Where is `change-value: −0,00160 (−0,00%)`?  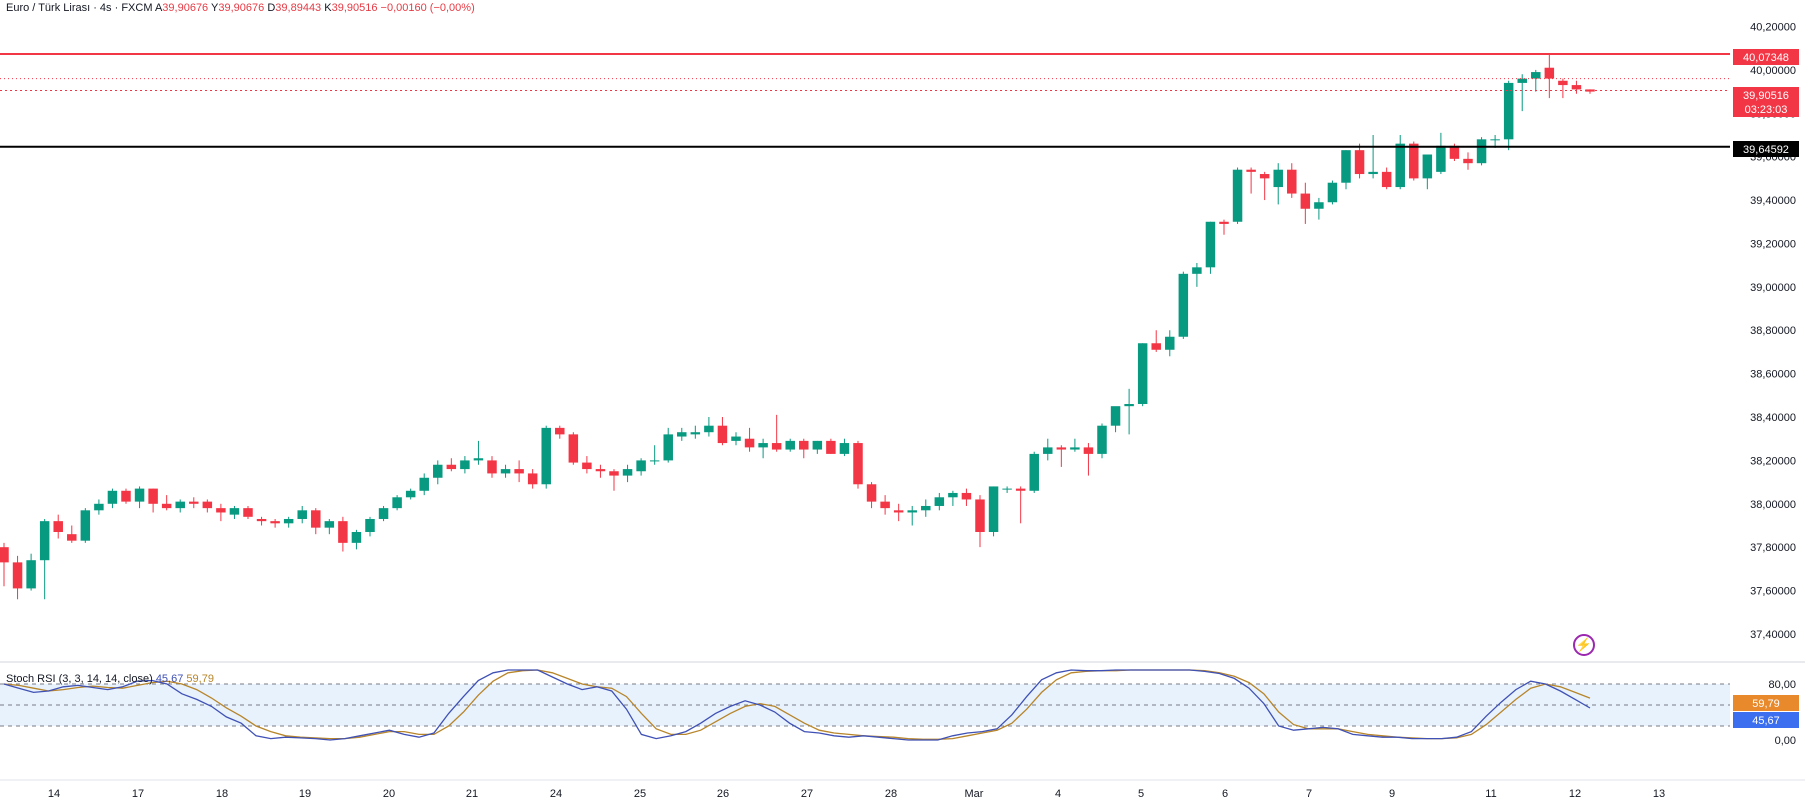
change-value: −0,00160 (−0,00%) is located at coordinates (427, 8).